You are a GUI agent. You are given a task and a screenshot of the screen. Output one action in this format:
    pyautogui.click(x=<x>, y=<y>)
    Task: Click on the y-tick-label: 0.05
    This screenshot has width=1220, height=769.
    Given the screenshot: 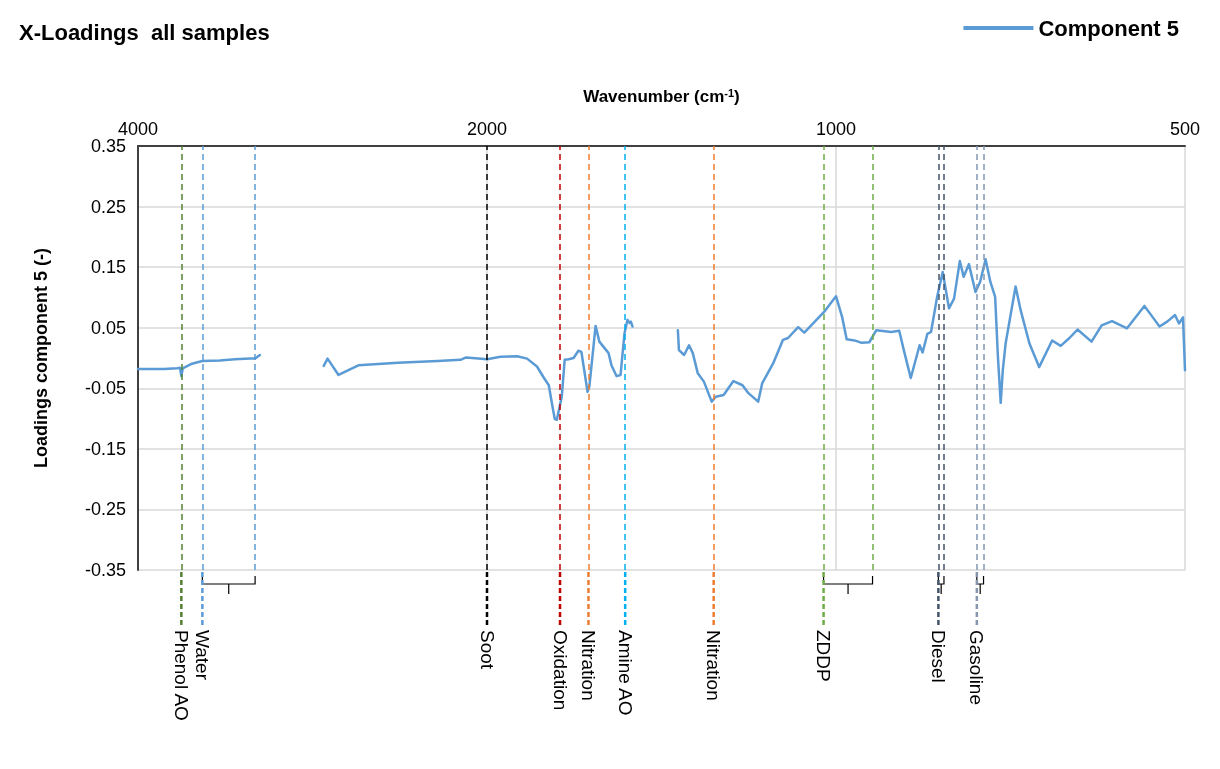 What is the action you would take?
    pyautogui.click(x=108, y=327)
    